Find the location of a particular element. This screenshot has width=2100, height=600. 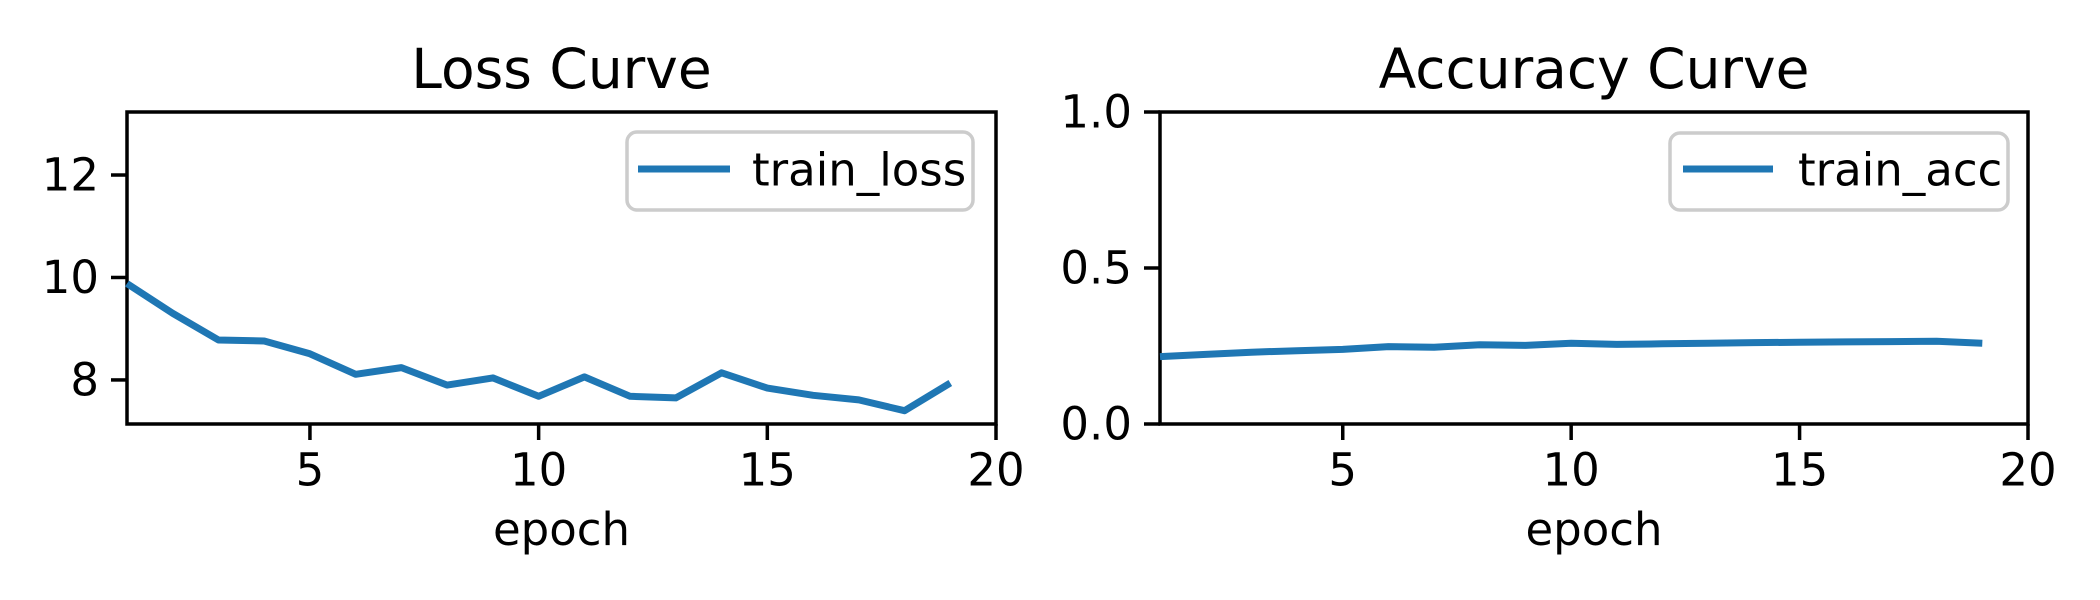

train-acc-line is located at coordinates (1571, 349).